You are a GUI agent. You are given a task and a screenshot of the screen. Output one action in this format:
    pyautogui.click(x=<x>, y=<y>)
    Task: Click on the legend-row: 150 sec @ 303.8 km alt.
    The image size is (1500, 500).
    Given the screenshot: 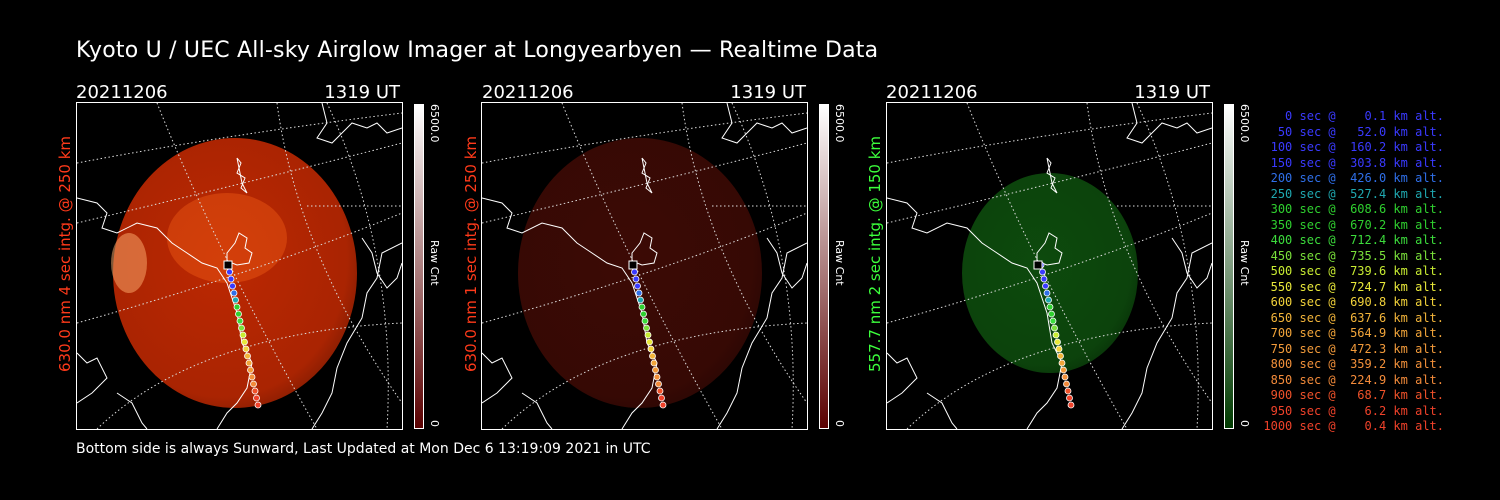 What is the action you would take?
    pyautogui.click(x=1353, y=162)
    